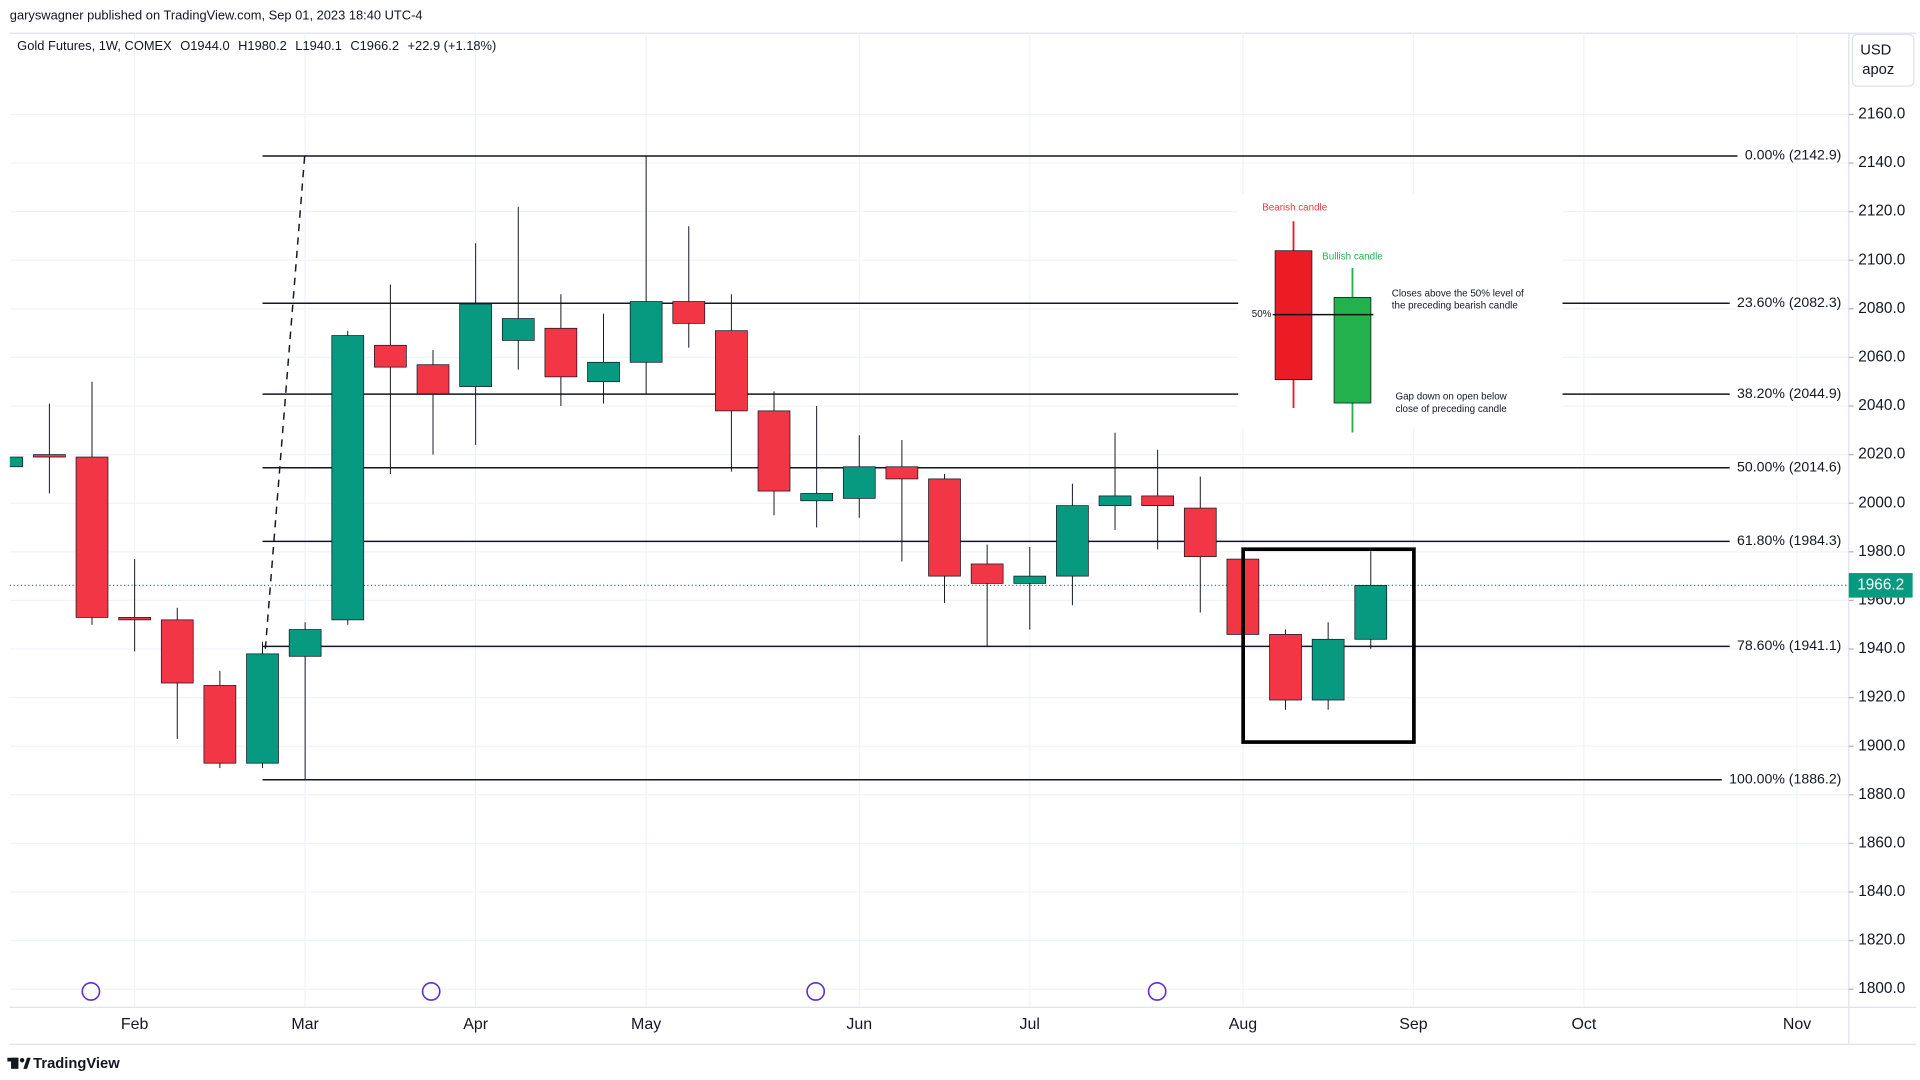 The width and height of the screenshot is (1920, 1080). Describe the element at coordinates (1789, 393) in the screenshot. I see `fib-label: 38.20% (2044.9)` at that location.